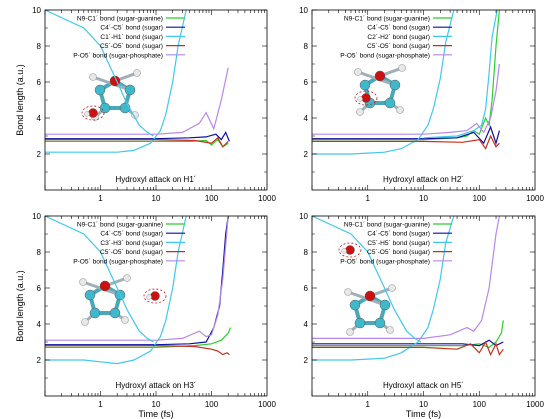 This screenshot has height=419, width=550. I want to click on legend-label: C4´-C5´ bond (sugar), so click(131, 234).